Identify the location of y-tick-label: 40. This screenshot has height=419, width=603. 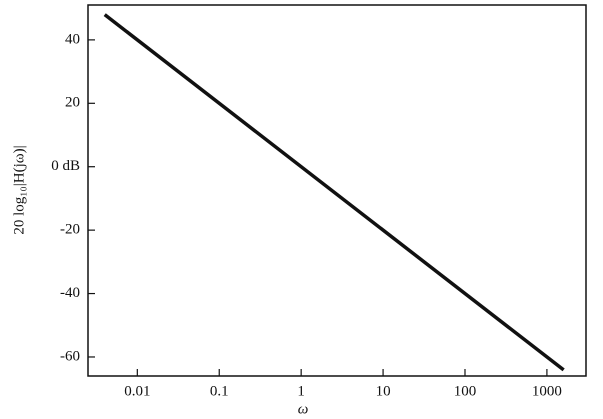
(72, 39).